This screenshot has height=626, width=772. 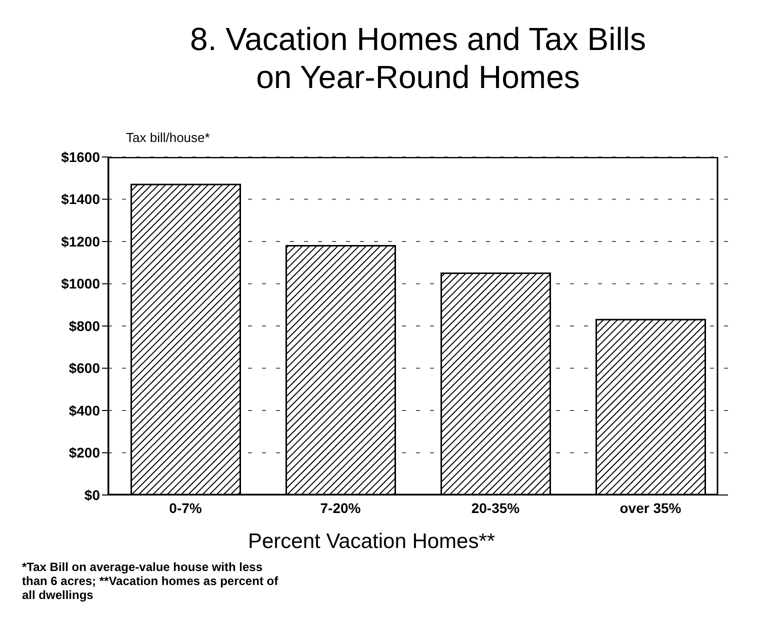 I want to click on x-tick-label: over 35%, so click(x=651, y=508).